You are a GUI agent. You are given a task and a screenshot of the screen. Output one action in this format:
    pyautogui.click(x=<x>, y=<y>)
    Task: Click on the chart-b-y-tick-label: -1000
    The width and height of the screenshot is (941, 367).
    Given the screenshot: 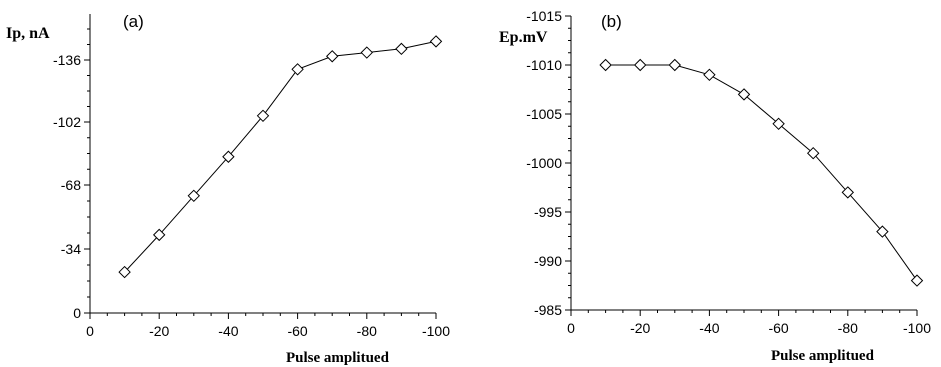 What is the action you would take?
    pyautogui.click(x=544, y=163)
    